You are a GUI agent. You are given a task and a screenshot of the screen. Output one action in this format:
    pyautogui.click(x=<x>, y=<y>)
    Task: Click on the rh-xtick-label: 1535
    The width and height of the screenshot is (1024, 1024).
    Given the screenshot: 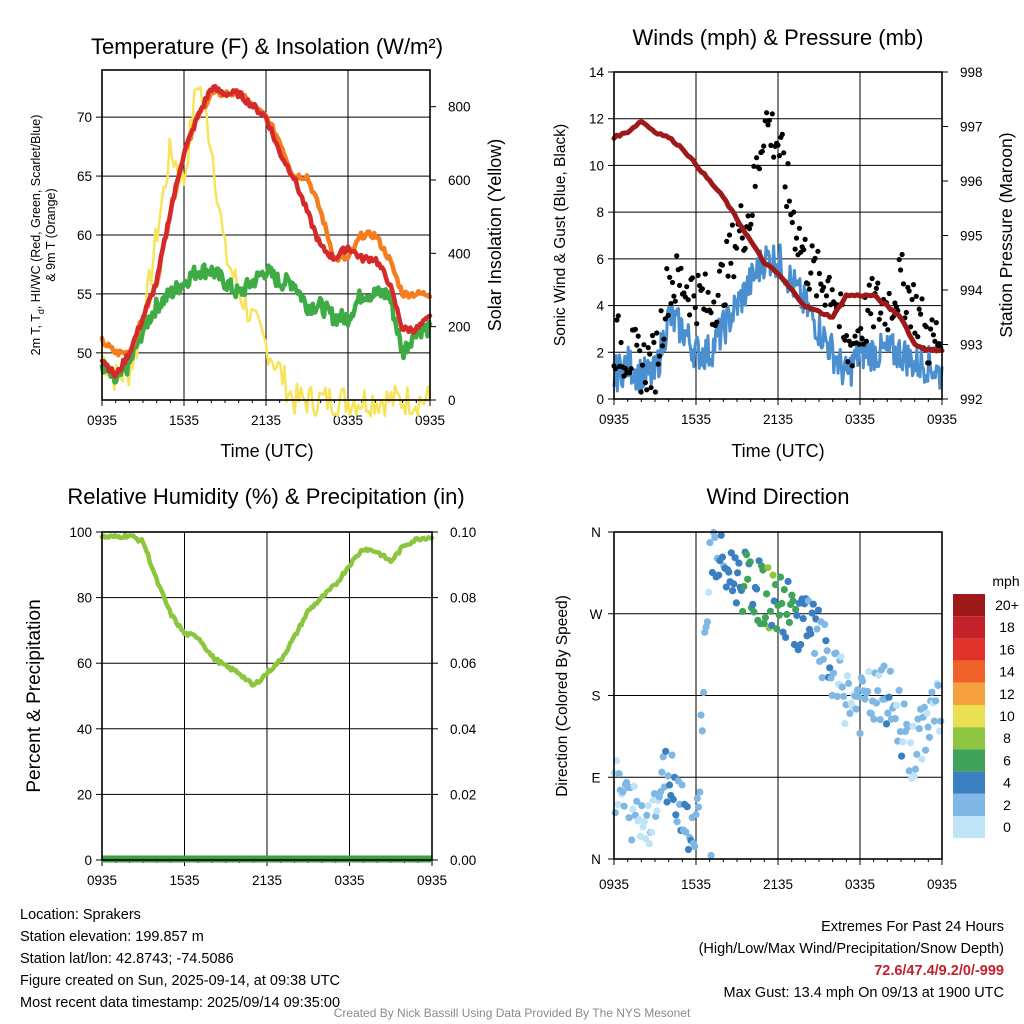 What is the action you would take?
    pyautogui.click(x=184, y=880)
    